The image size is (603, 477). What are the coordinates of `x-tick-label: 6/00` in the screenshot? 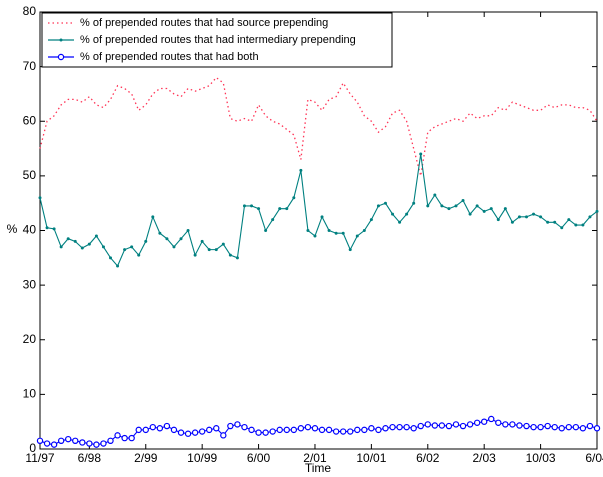 It's located at (259, 458).